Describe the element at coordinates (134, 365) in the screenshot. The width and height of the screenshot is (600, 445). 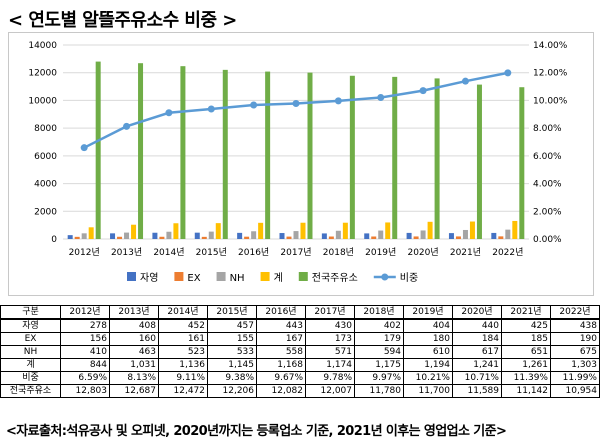
I see `table-cell: 1,031` at that location.